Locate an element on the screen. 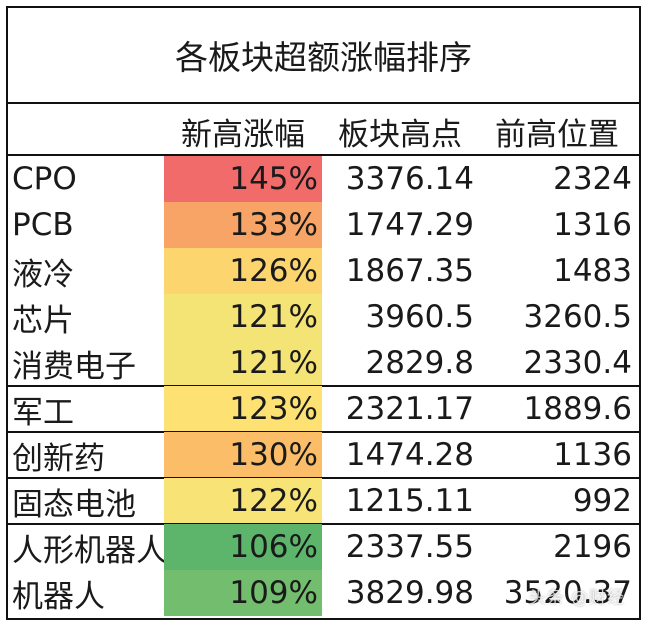 This screenshot has height=625, width=646. sector-high-cell: 2337.55 is located at coordinates (409, 547).